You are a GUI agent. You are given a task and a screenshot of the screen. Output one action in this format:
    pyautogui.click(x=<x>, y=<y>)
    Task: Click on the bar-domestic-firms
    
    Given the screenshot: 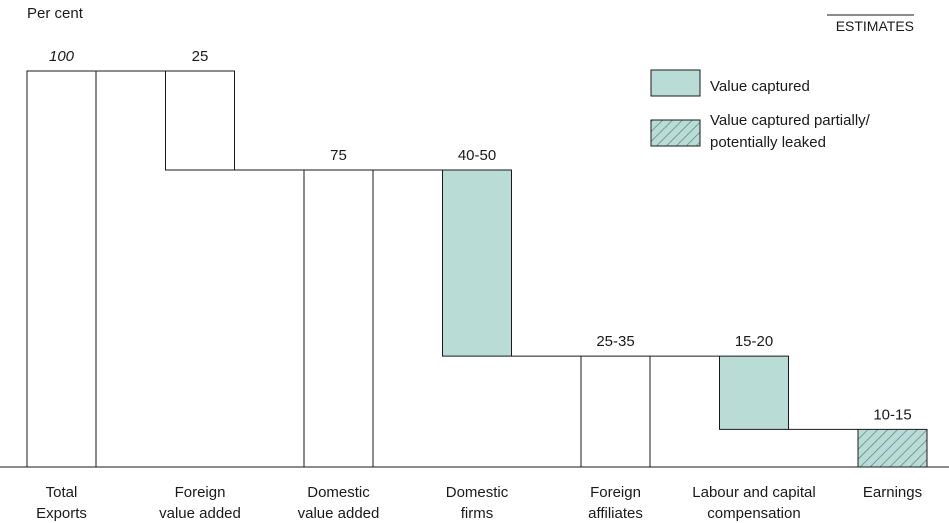 What is the action you would take?
    pyautogui.click(x=477, y=263)
    